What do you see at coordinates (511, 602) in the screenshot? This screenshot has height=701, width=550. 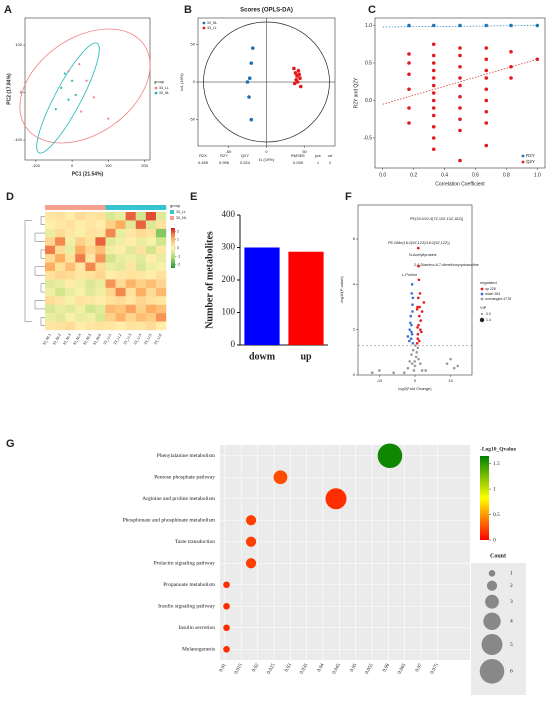 I see `size-legend-label: 3` at bounding box center [511, 602].